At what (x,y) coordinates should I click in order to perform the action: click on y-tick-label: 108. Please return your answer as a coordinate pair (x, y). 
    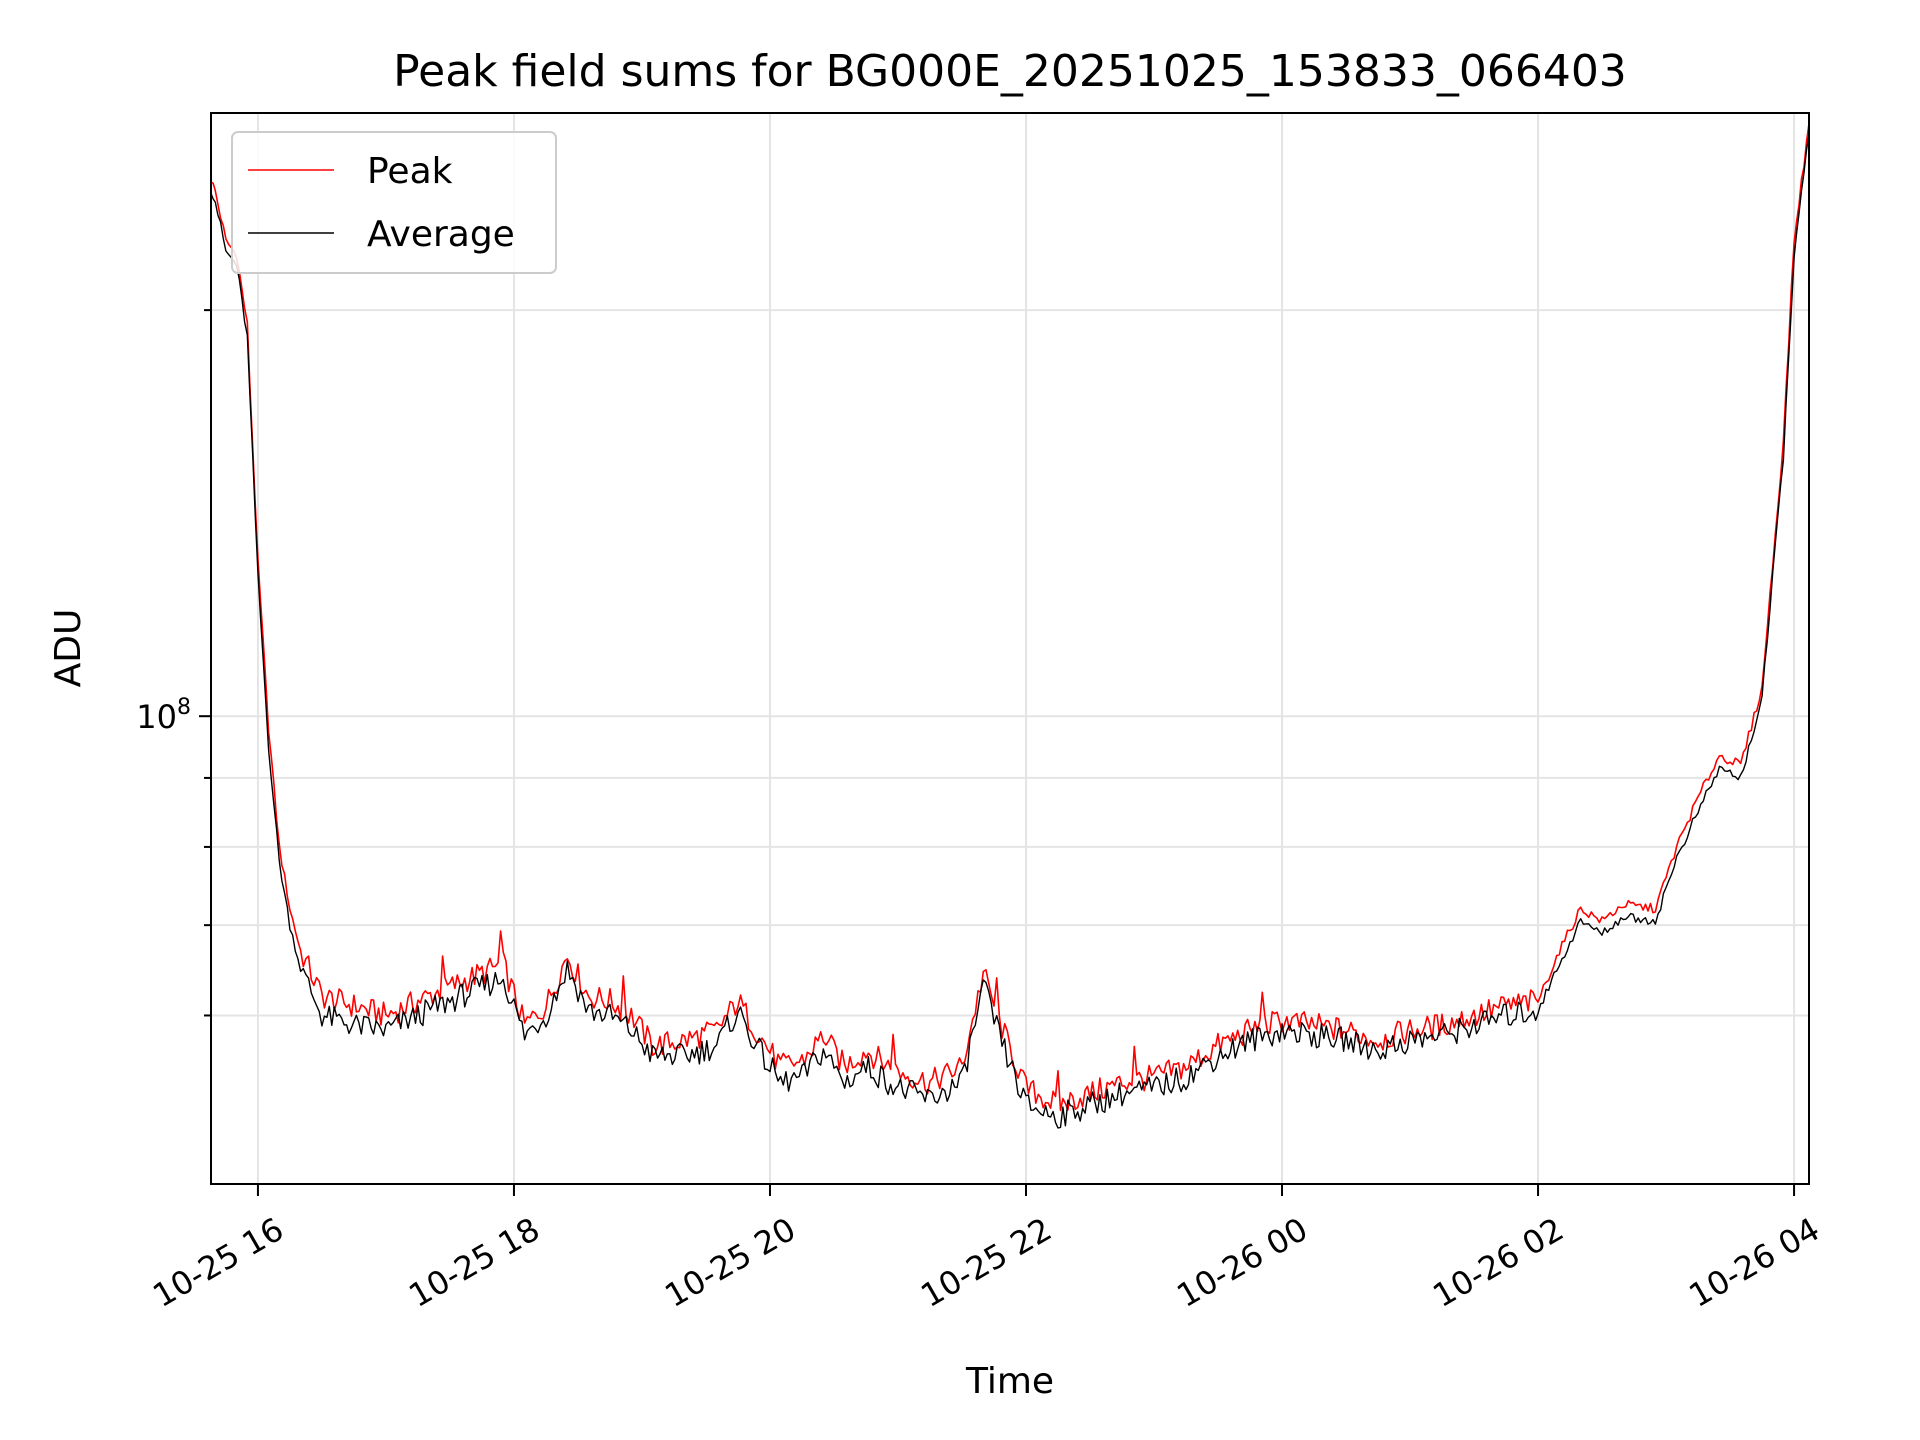
    Looking at the image, I should click on (163, 715).